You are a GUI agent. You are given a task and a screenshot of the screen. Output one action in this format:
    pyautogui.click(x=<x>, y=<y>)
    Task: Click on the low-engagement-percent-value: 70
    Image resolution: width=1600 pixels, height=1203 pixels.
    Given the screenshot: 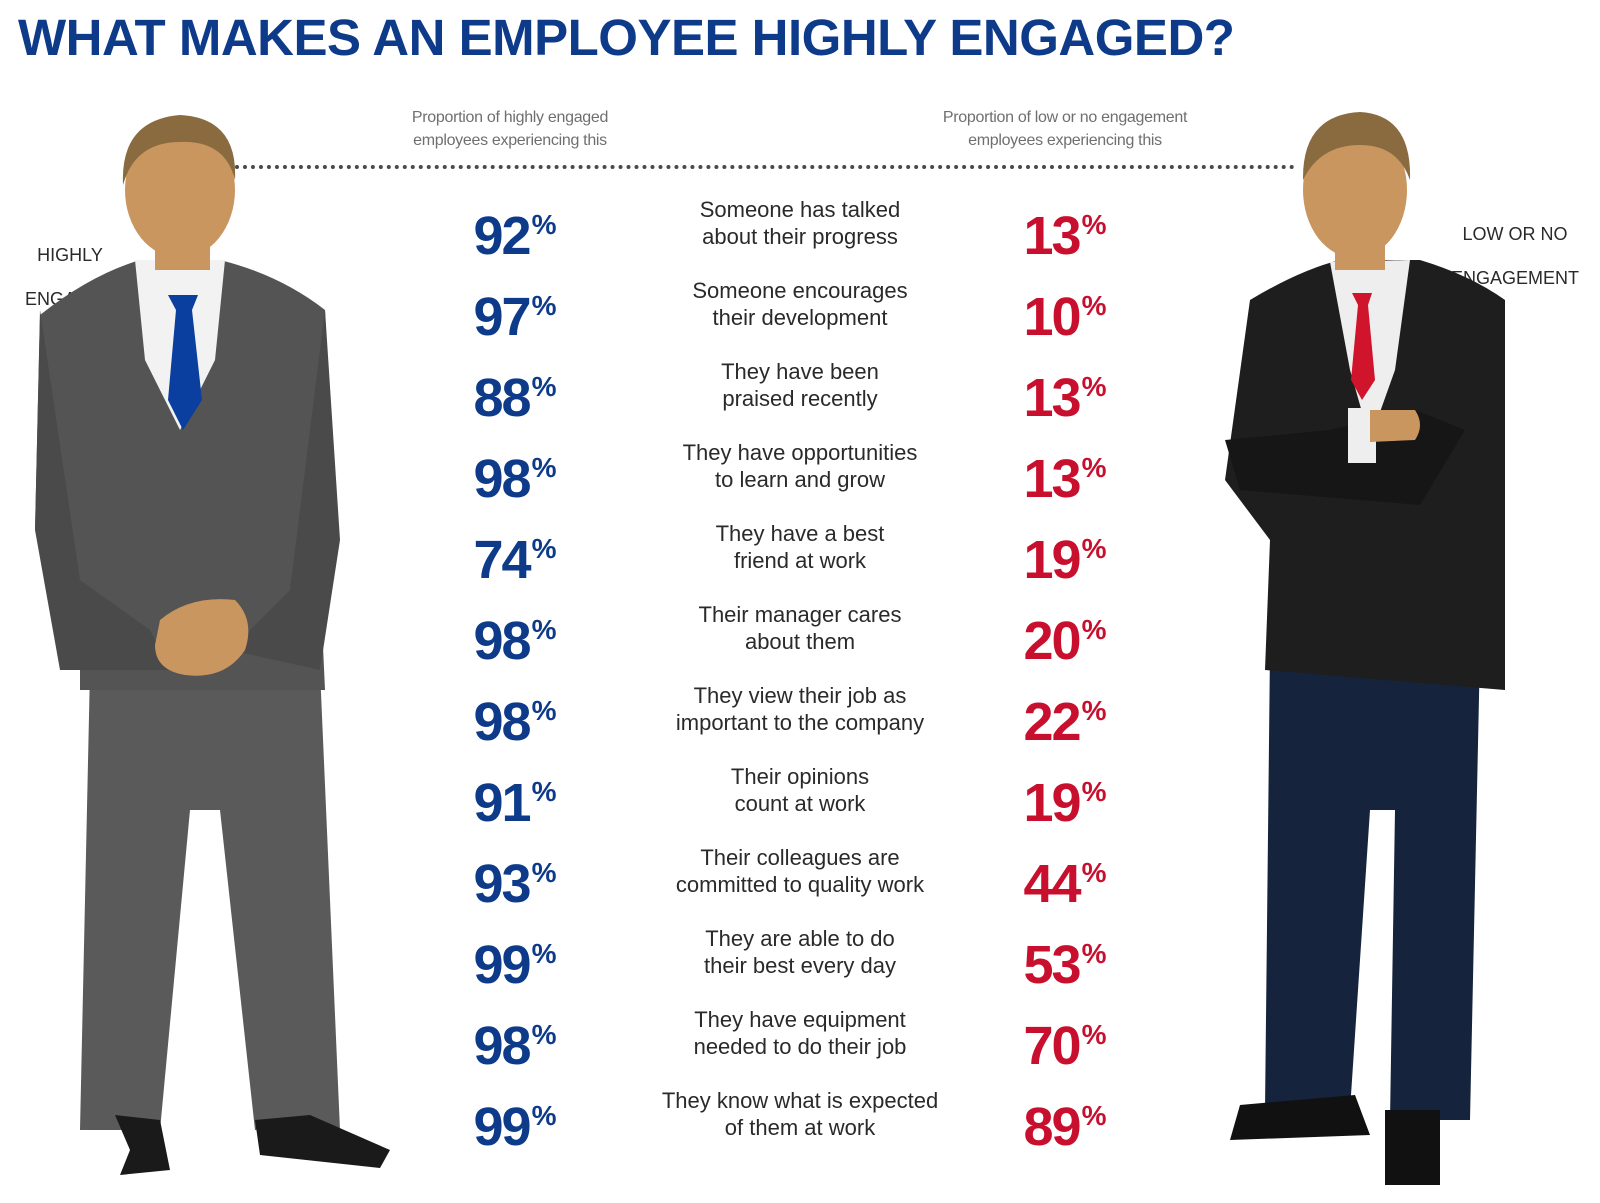 What is the action you would take?
    pyautogui.click(x=1052, y=1046)
    